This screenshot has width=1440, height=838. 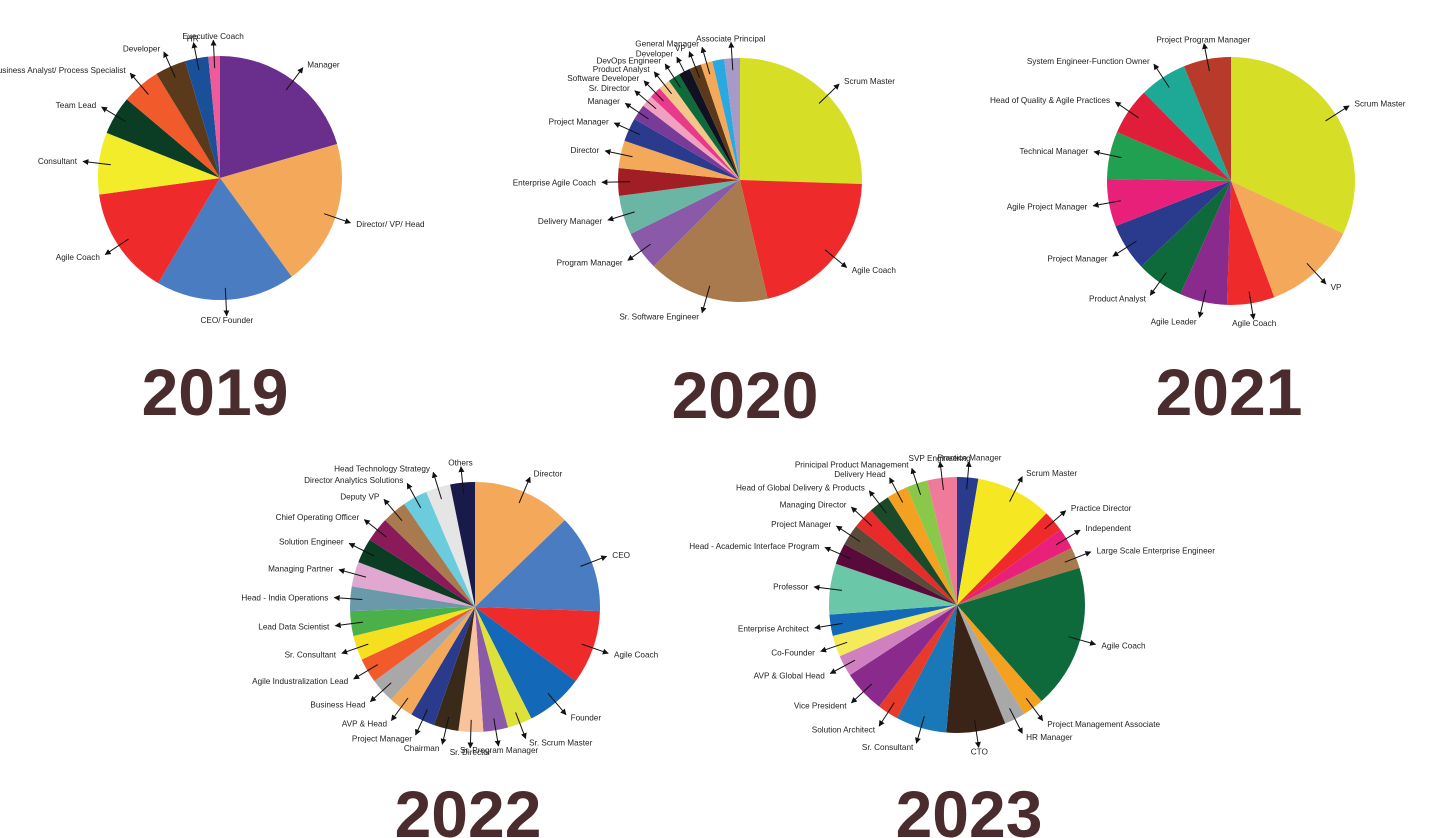 I want to click on slice-label: Agile Industralization Lead, so click(x=300, y=681).